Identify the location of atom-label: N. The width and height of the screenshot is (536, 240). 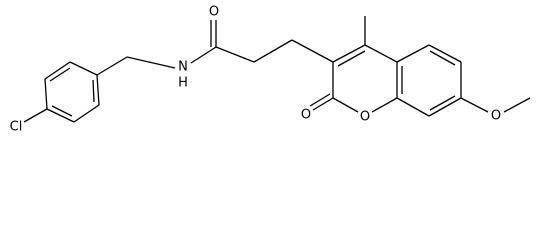
(183, 67).